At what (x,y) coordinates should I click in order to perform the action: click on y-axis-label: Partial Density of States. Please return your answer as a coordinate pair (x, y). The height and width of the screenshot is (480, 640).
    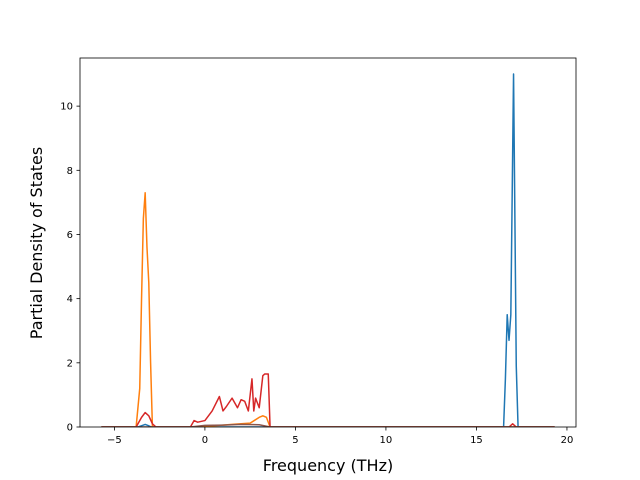
    Looking at the image, I should click on (36, 243).